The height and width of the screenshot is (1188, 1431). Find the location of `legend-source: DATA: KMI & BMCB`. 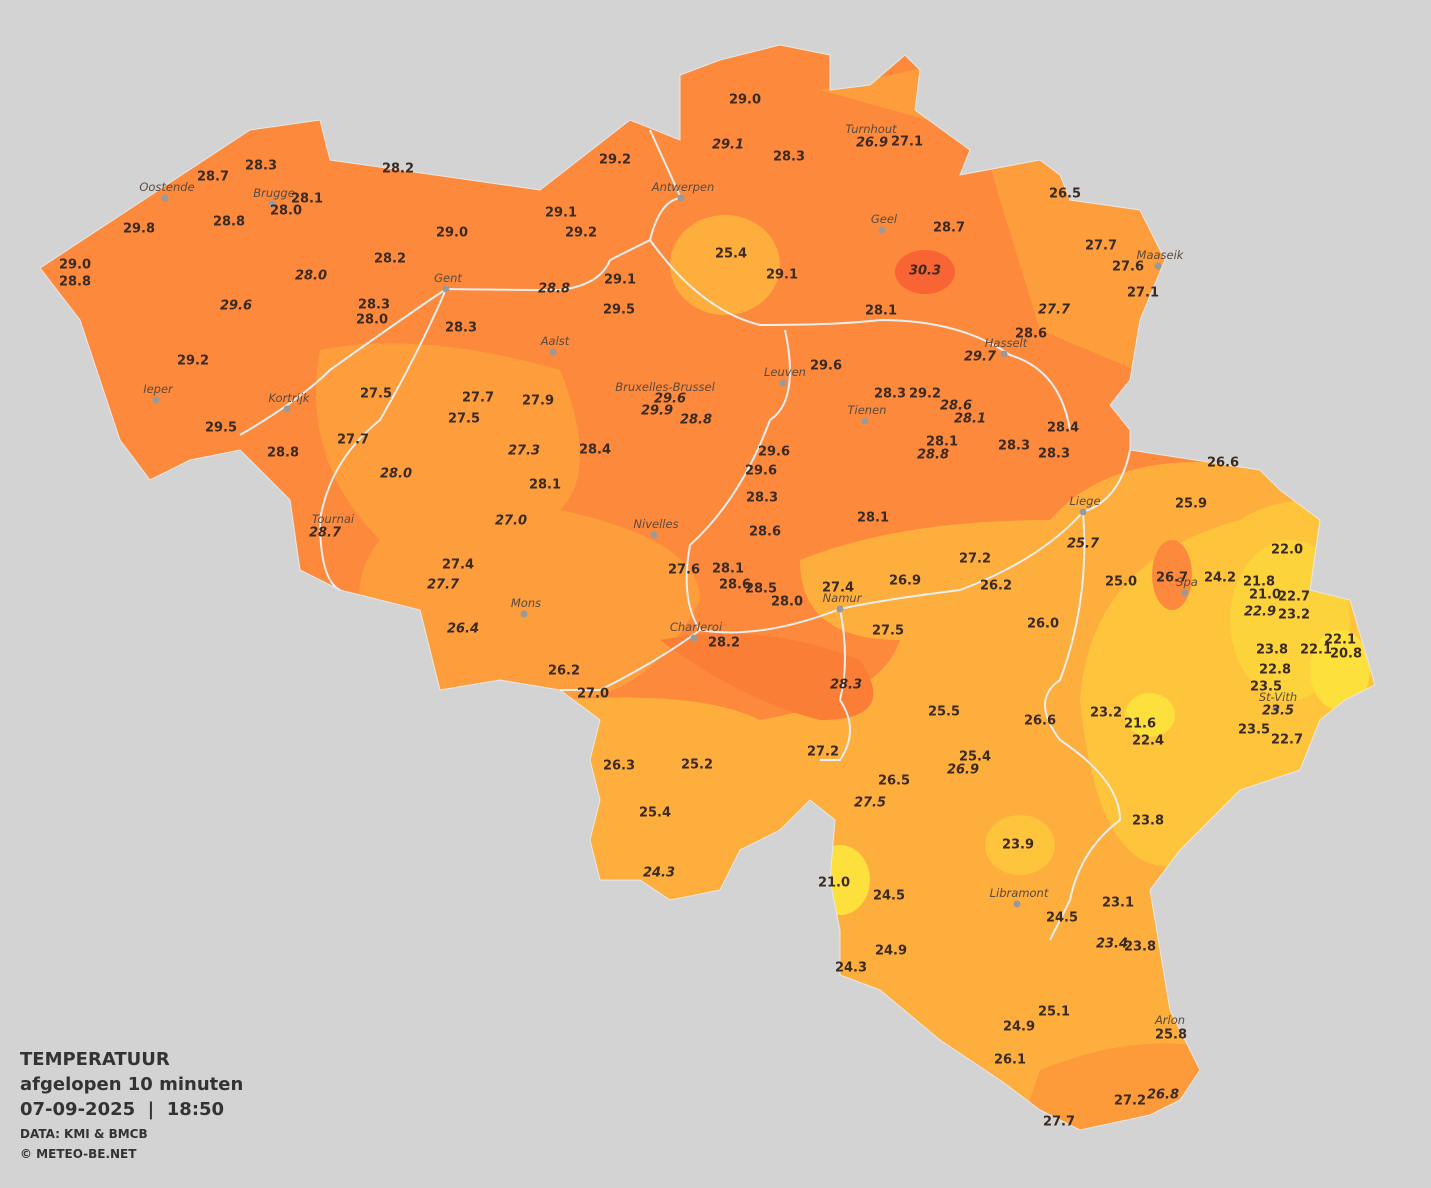

legend-source: DATA: KMI & BMCB is located at coordinates (84, 1134).